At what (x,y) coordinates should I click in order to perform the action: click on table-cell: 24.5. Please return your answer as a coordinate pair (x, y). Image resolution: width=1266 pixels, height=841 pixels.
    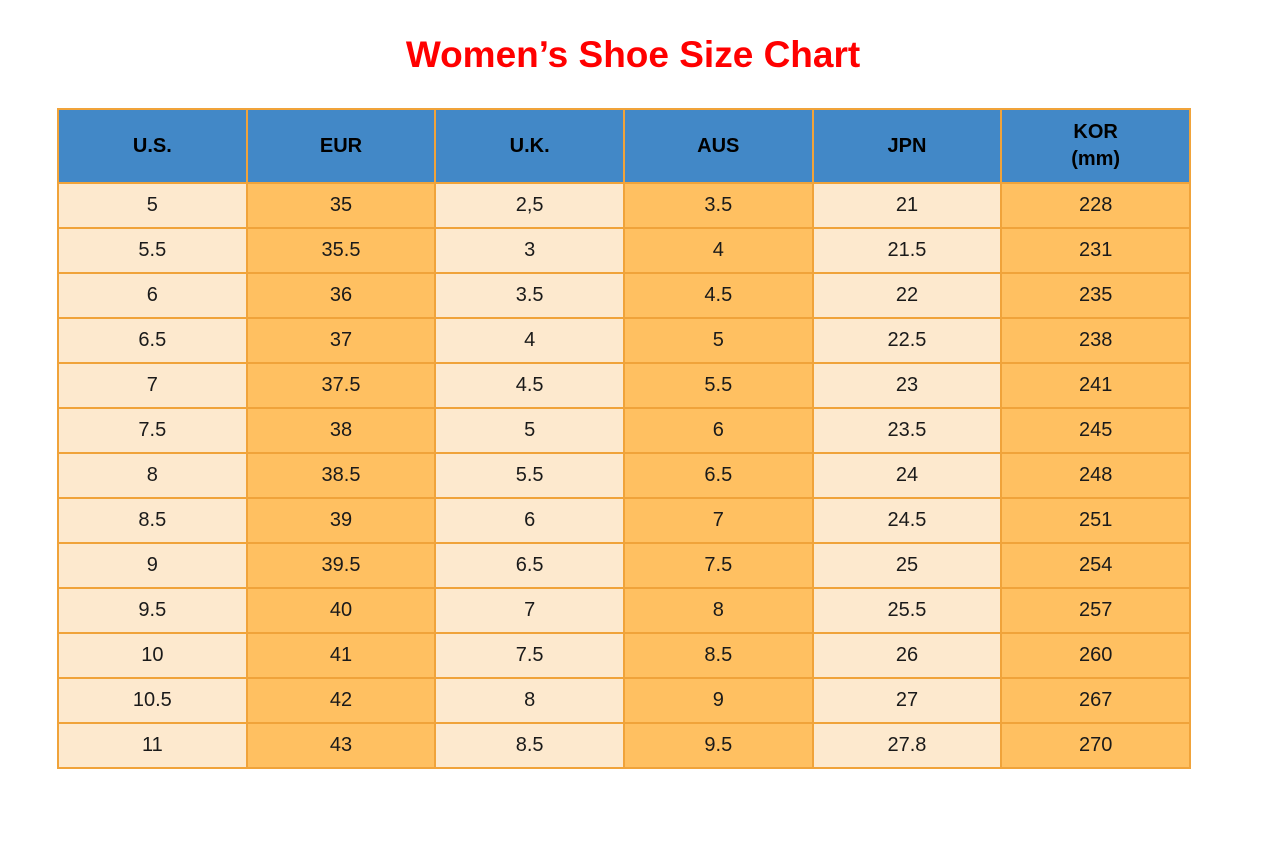
    Looking at the image, I should click on (907, 520).